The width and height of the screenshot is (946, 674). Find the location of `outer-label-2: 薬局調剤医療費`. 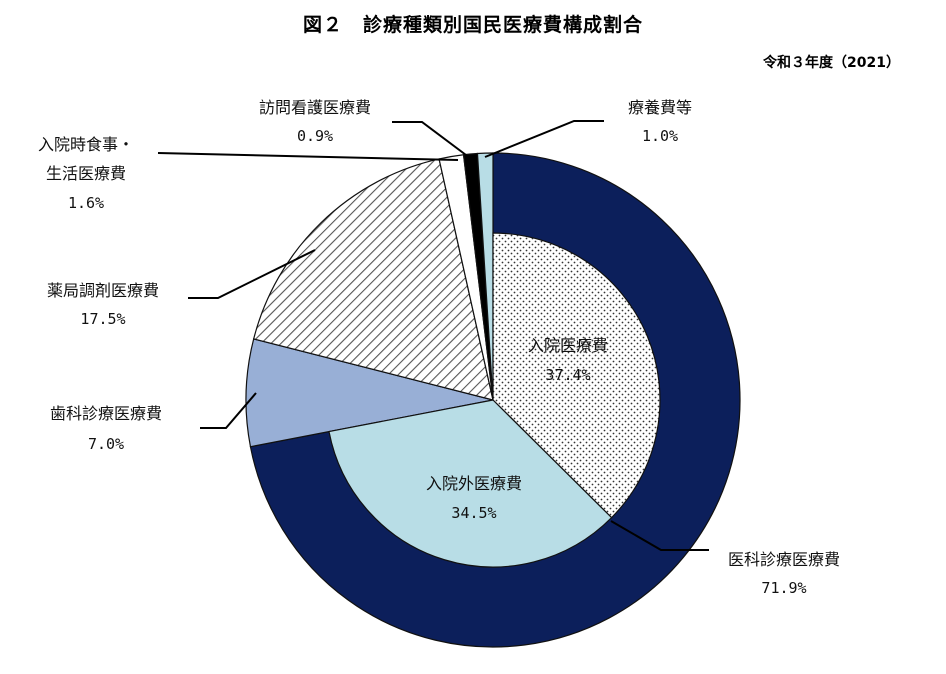

outer-label-2: 薬局調剤医療費 is located at coordinates (103, 290).